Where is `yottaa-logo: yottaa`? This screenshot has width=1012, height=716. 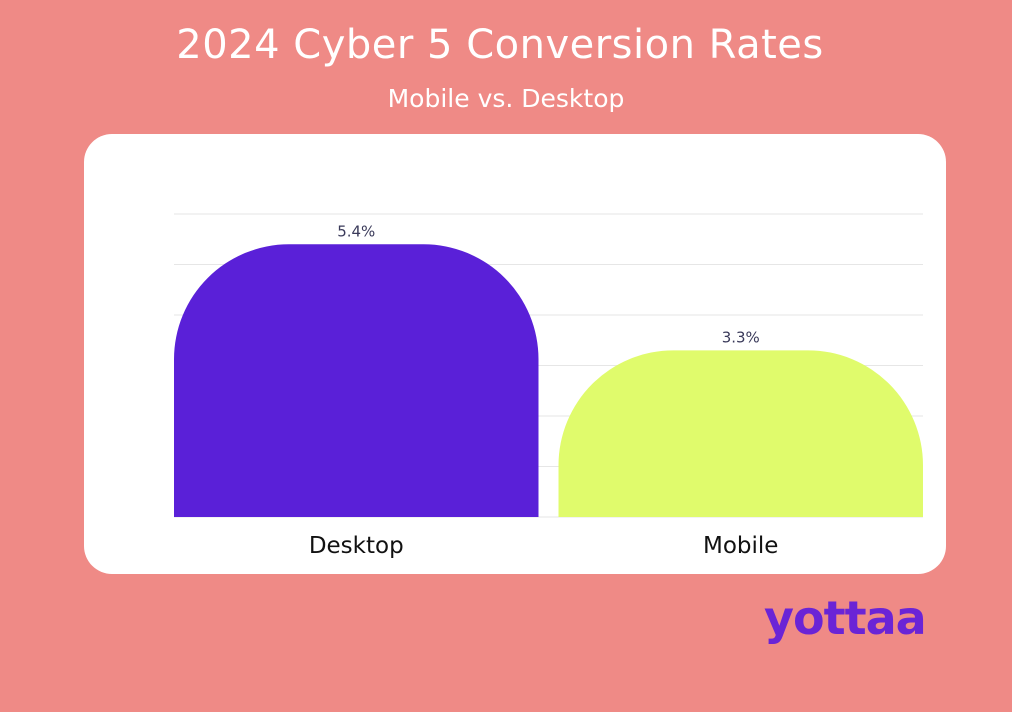
yottaa-logo: yottaa is located at coordinates (850, 623).